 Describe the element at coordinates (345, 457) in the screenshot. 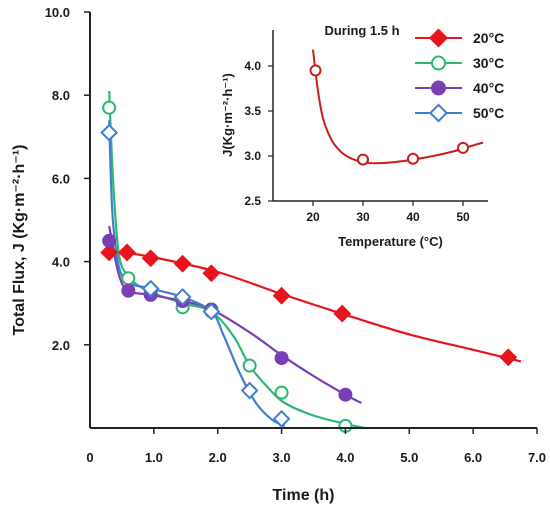

I see `x-tick-label: 4.0` at that location.